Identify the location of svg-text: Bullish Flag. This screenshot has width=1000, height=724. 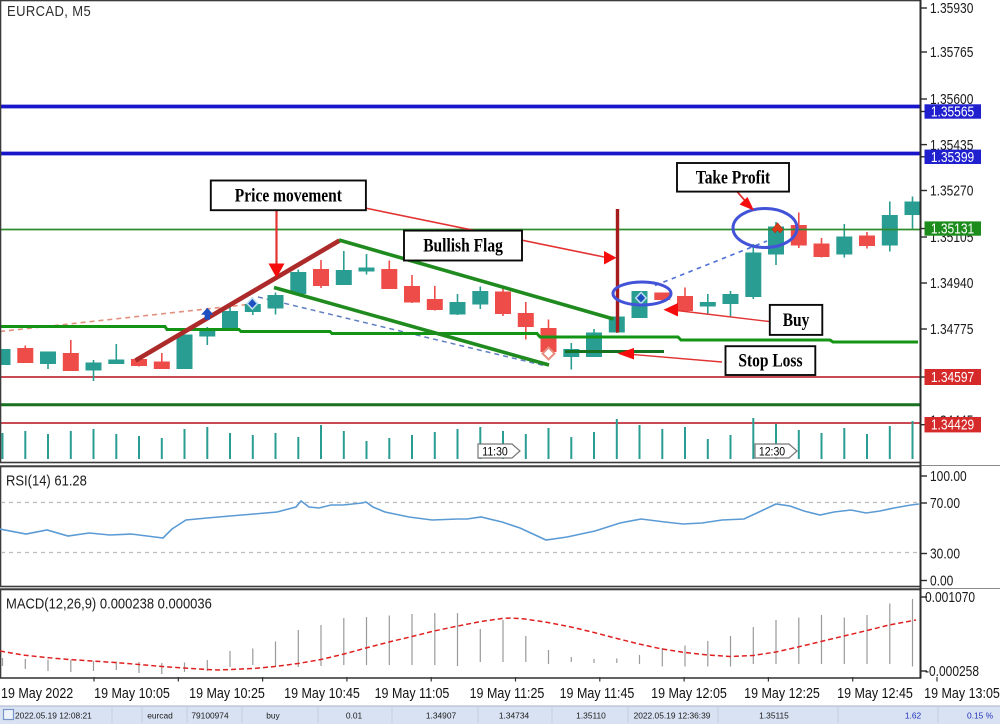
(463, 245).